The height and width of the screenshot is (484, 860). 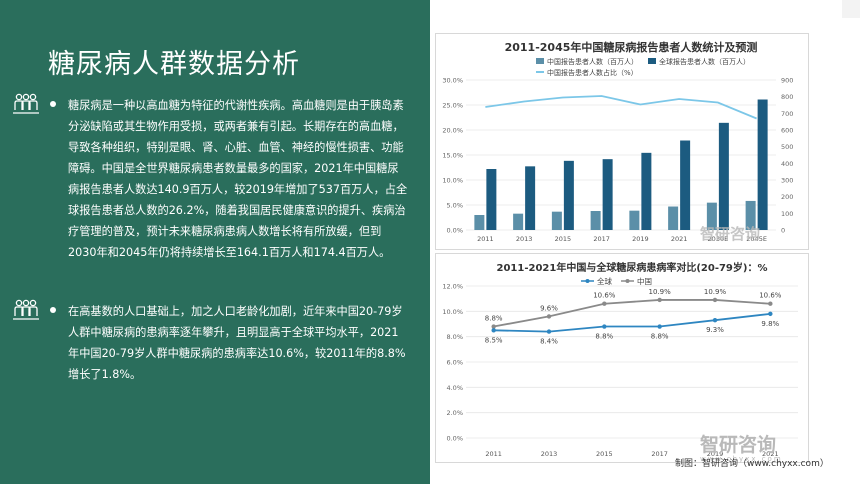 I want to click on line-china, so click(x=632, y=313).